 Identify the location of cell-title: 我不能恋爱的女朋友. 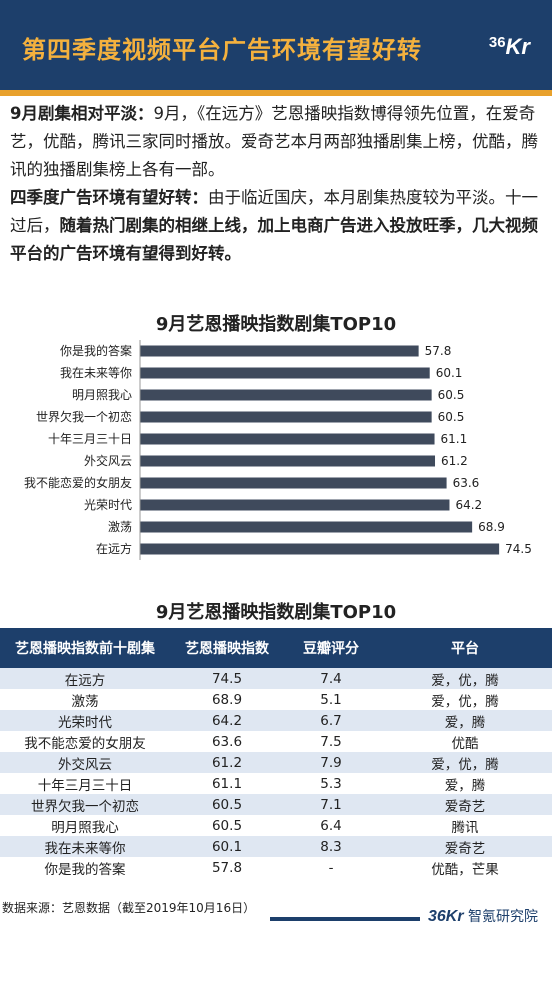
(85, 741).